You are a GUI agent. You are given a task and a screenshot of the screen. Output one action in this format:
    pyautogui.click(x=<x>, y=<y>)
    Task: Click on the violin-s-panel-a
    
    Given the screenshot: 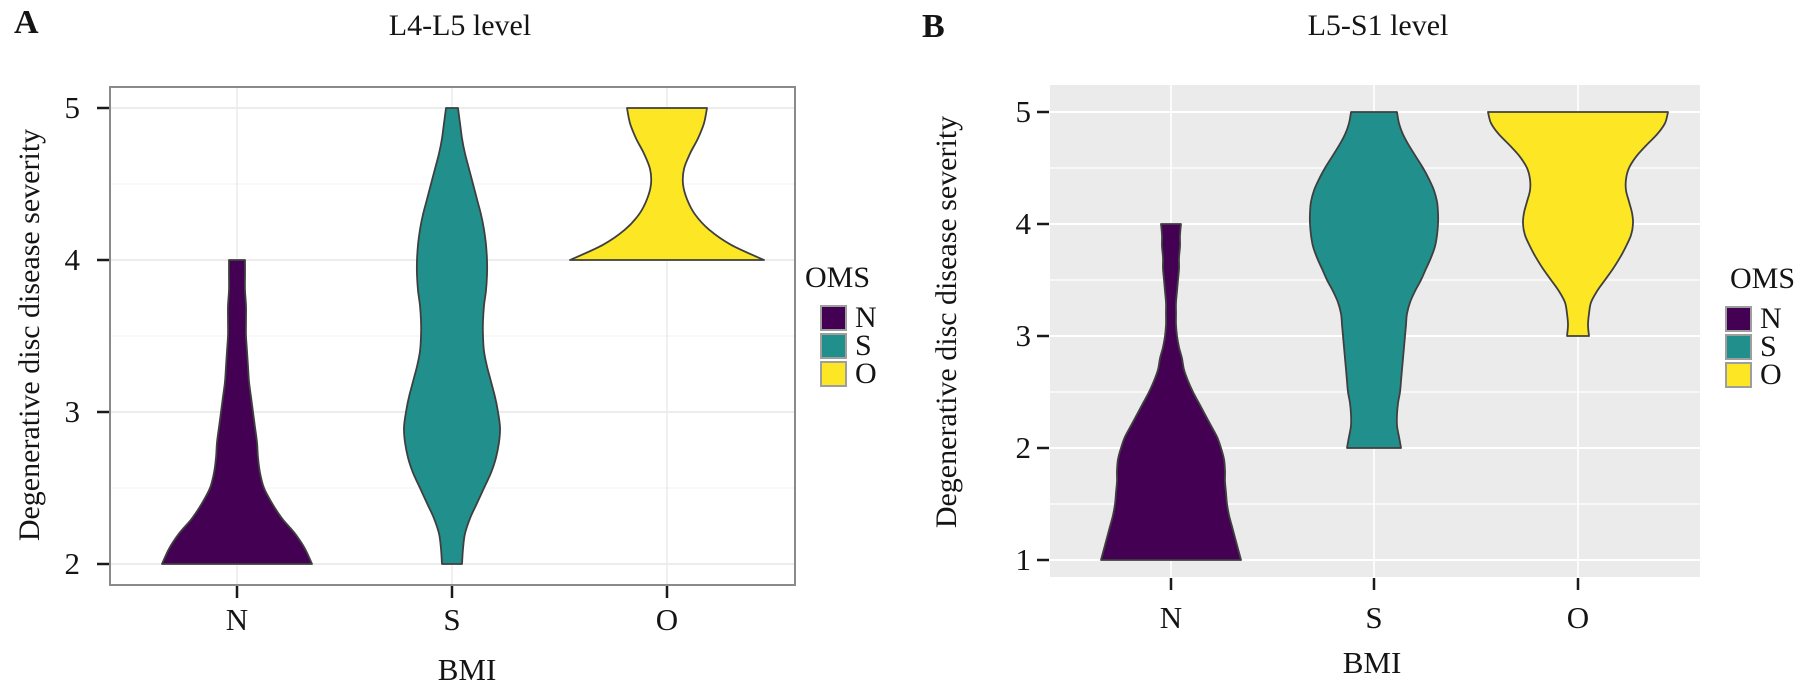 What is the action you would take?
    pyautogui.click(x=452, y=336)
    